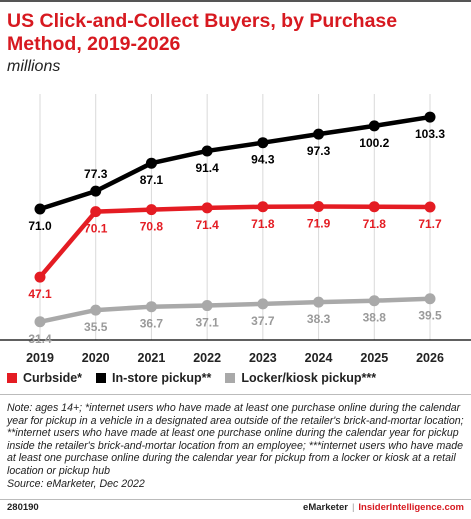  What do you see at coordinates (40, 339) in the screenshot?
I see `data-label-locker-2019: 31.4` at bounding box center [40, 339].